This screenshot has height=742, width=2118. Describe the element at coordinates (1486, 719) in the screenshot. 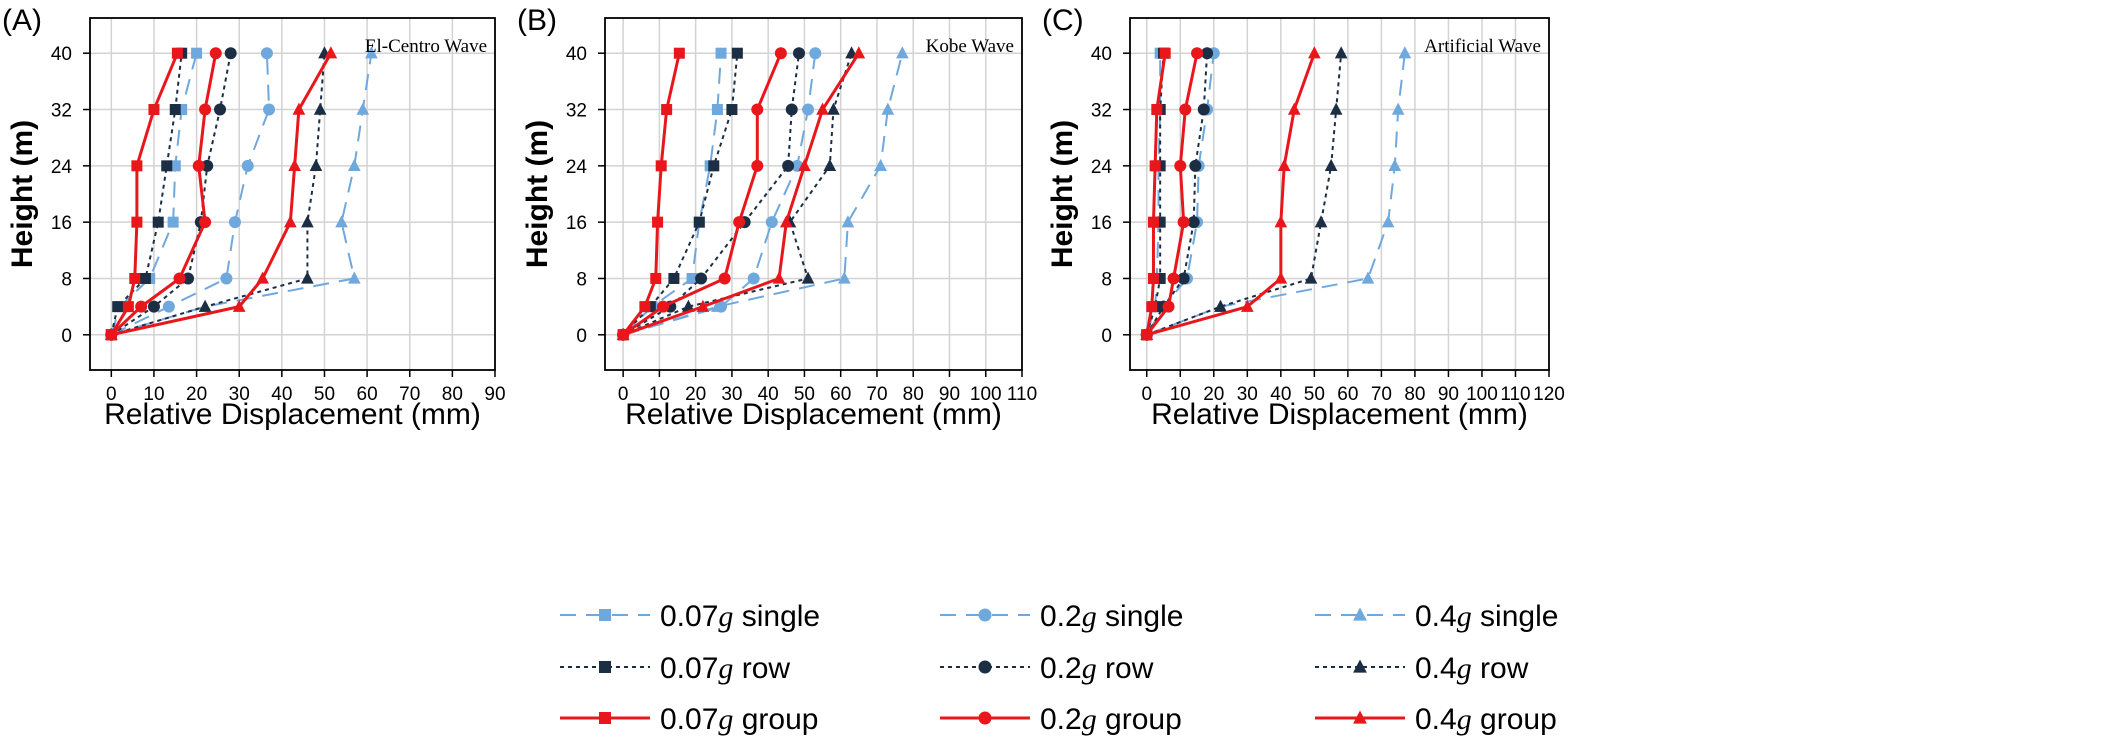

I see `legend-label: 0.4g group` at that location.